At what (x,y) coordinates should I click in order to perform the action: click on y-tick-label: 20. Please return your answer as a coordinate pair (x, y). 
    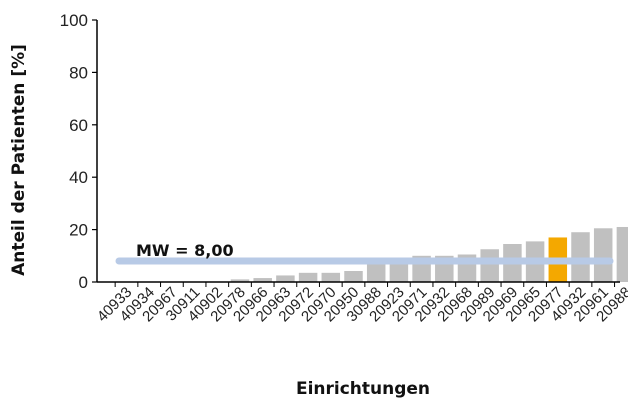
    Looking at the image, I should click on (78, 230).